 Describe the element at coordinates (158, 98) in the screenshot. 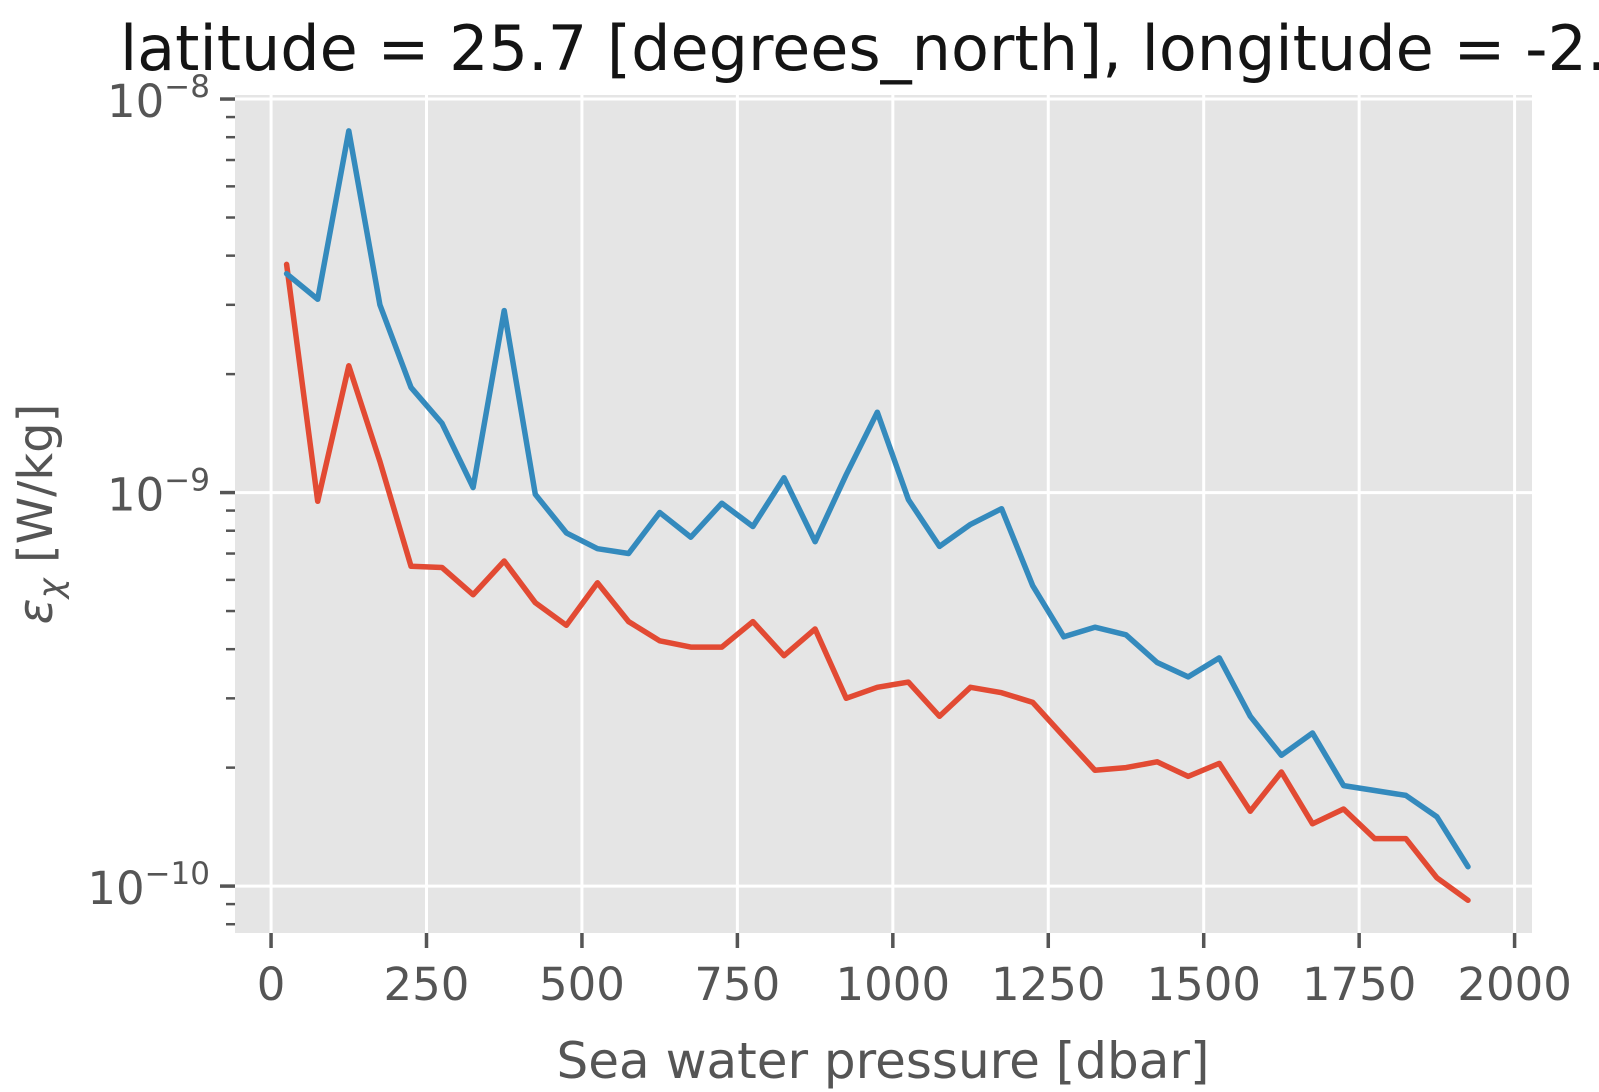

I see `y-tick-label: 10⁻⁸` at that location.